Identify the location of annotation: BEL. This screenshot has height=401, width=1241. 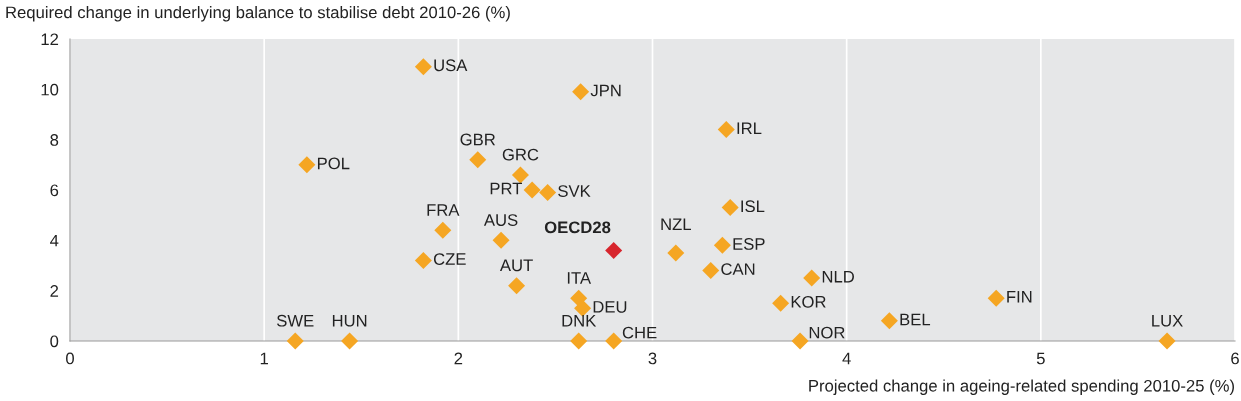
(915, 319).